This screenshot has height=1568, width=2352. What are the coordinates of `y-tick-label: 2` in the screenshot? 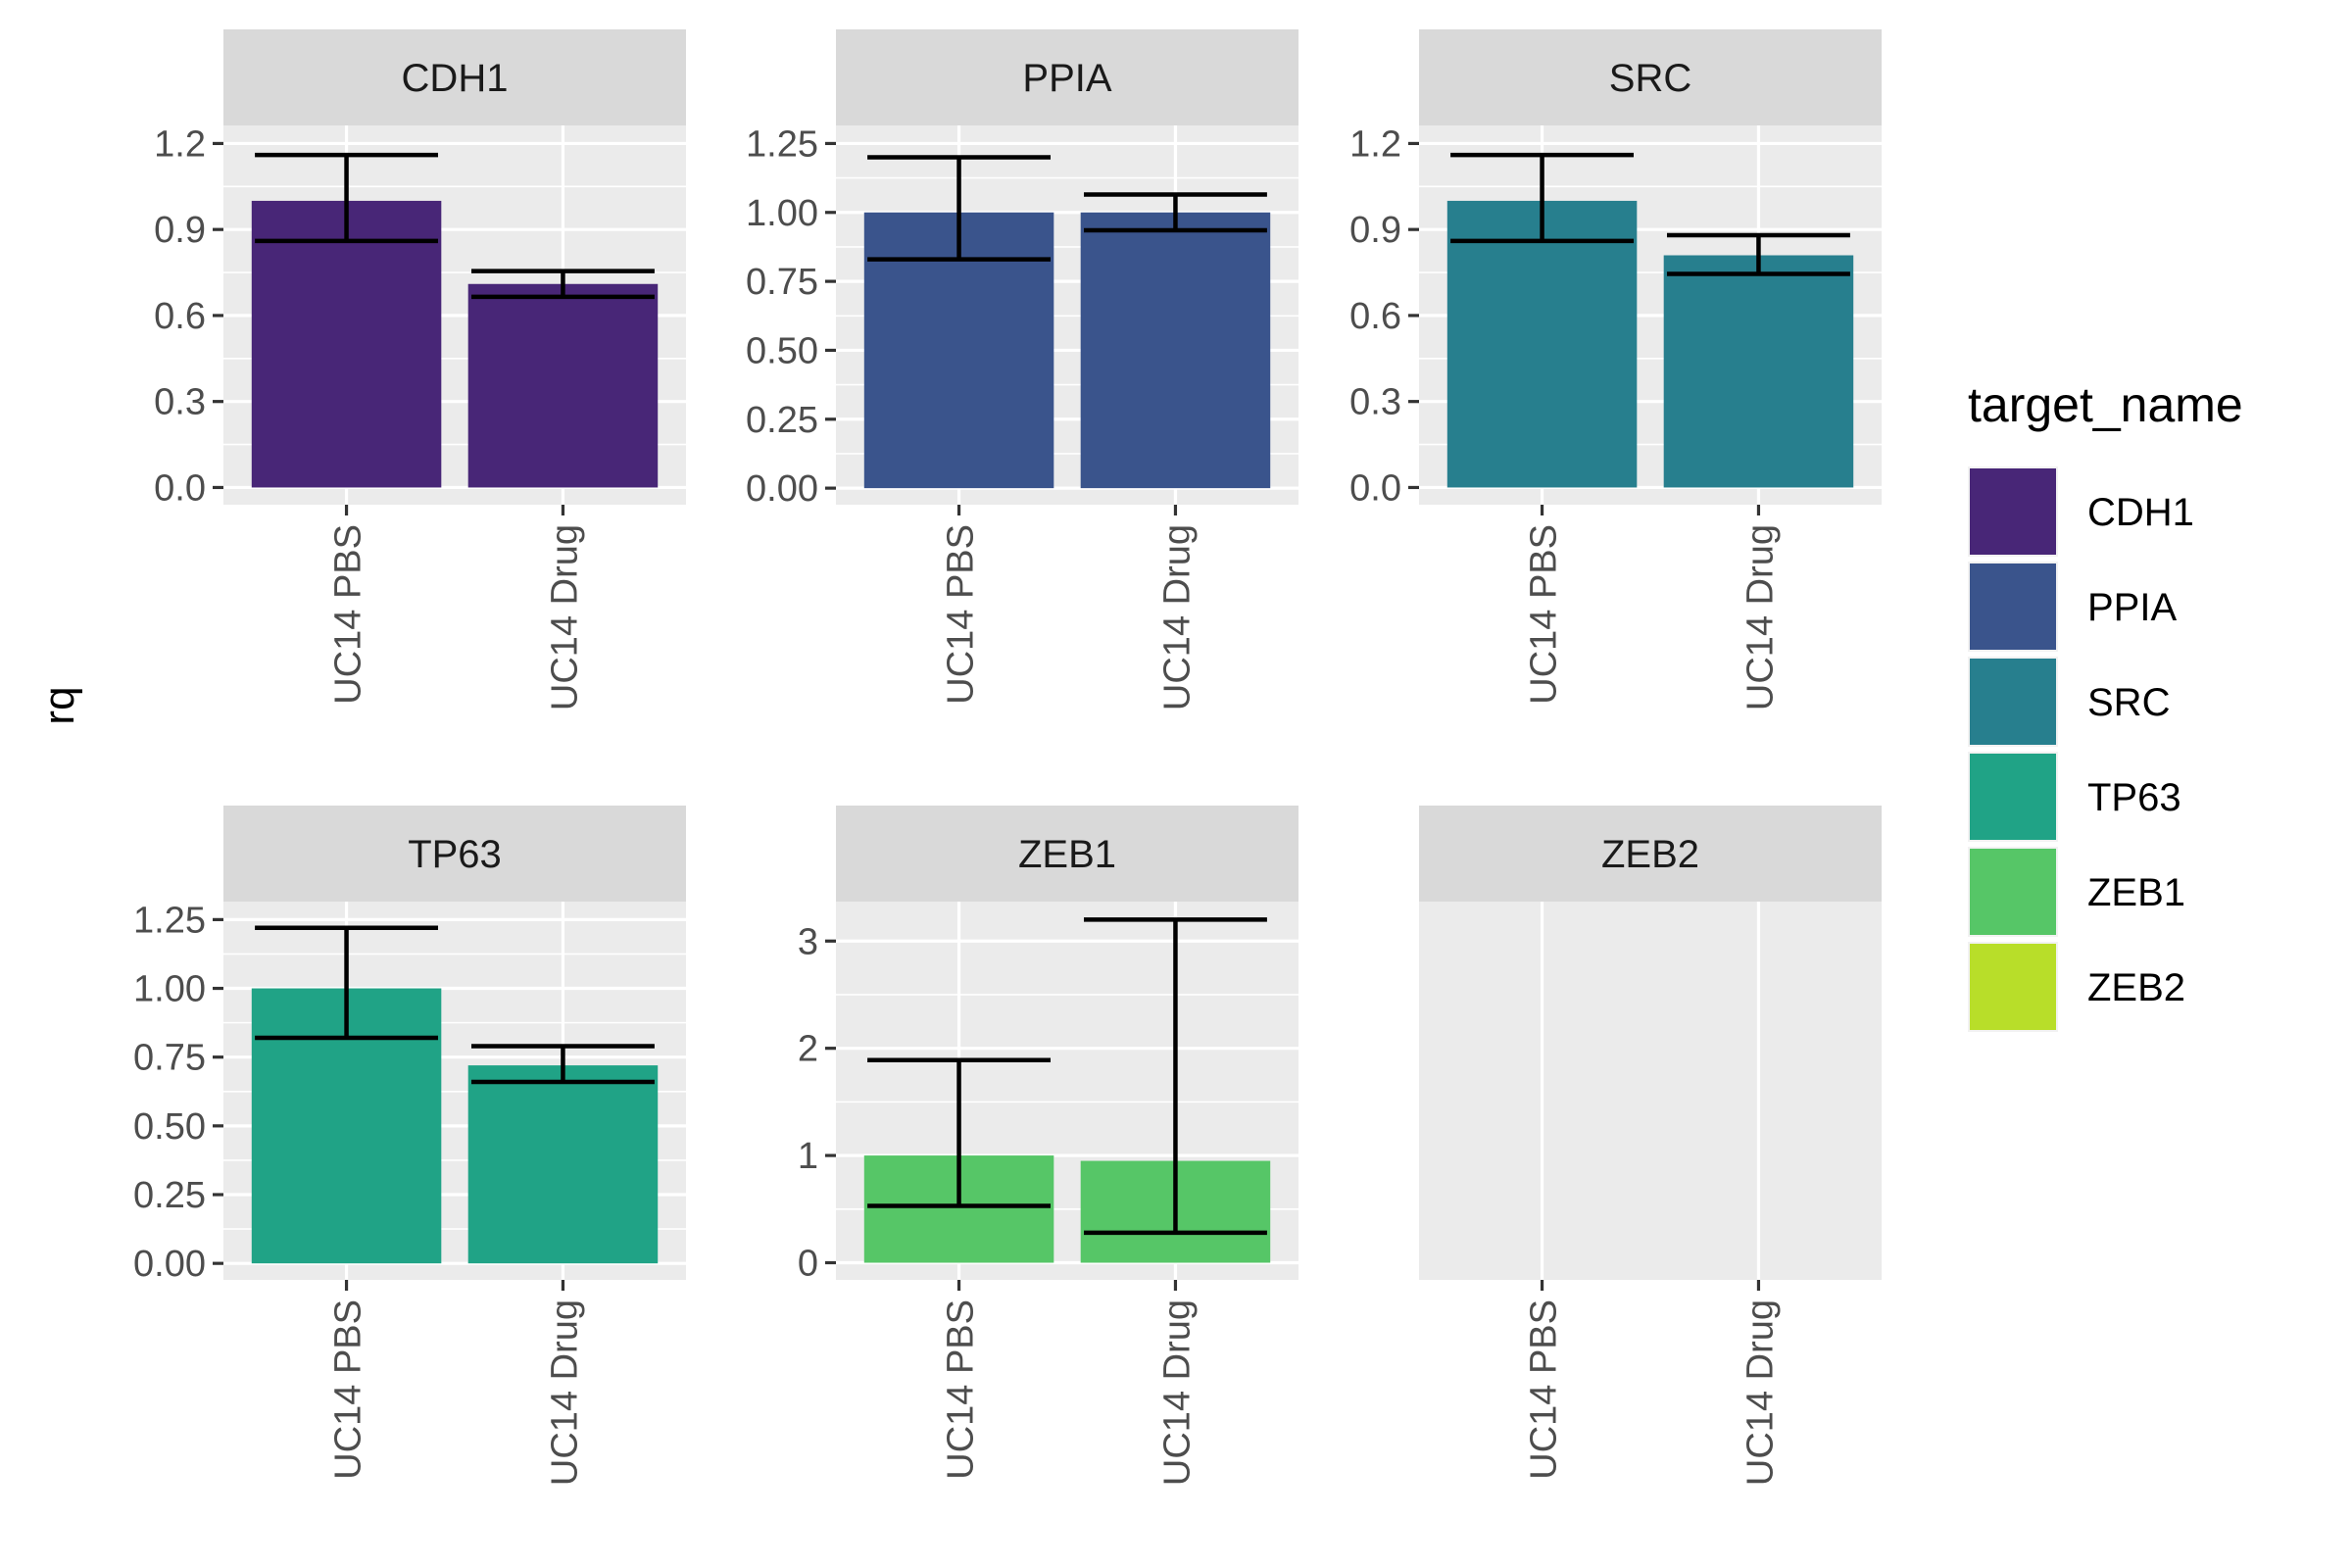 It's located at (808, 1049).